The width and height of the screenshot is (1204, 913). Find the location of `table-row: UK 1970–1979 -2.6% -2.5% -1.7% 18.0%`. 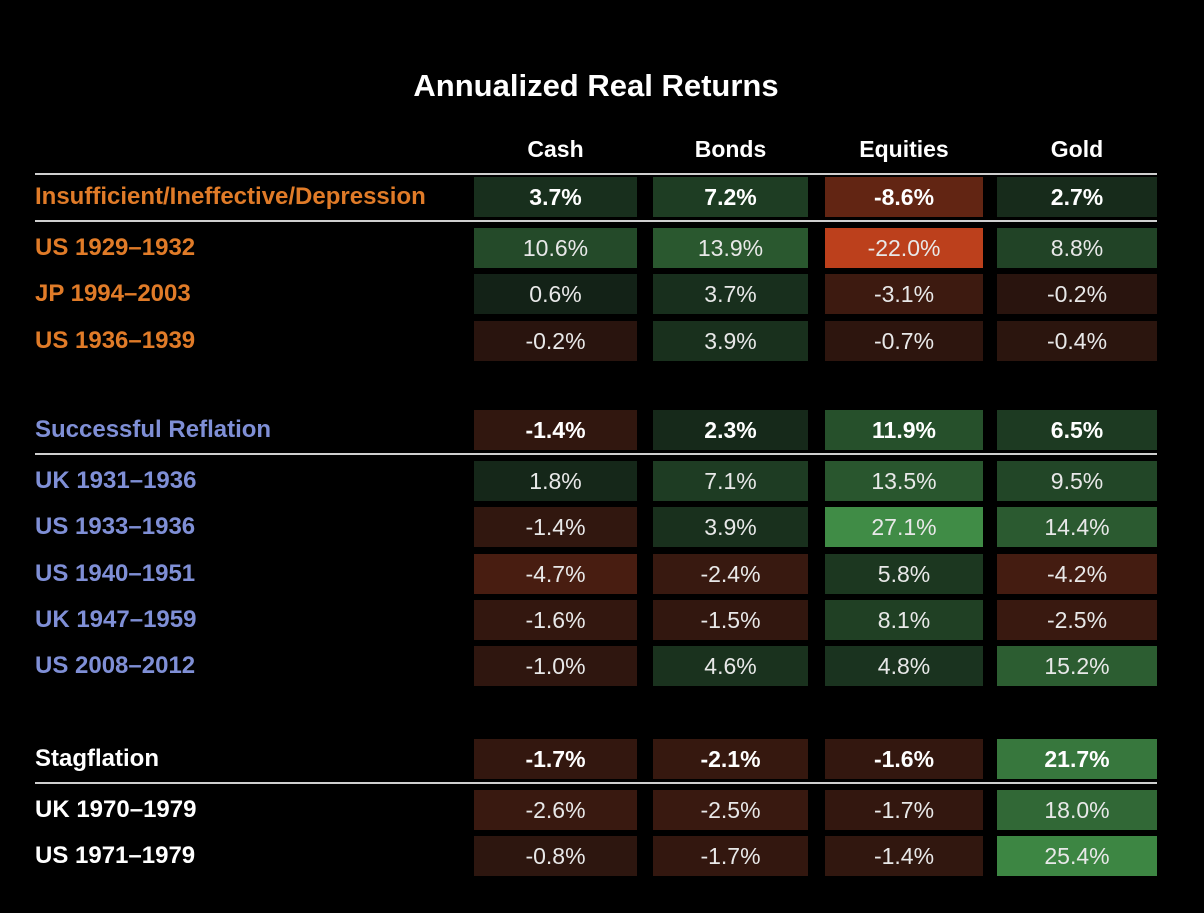

table-row: UK 1970–1979 -2.6% -2.5% -1.7% 18.0% is located at coordinates (596, 810).